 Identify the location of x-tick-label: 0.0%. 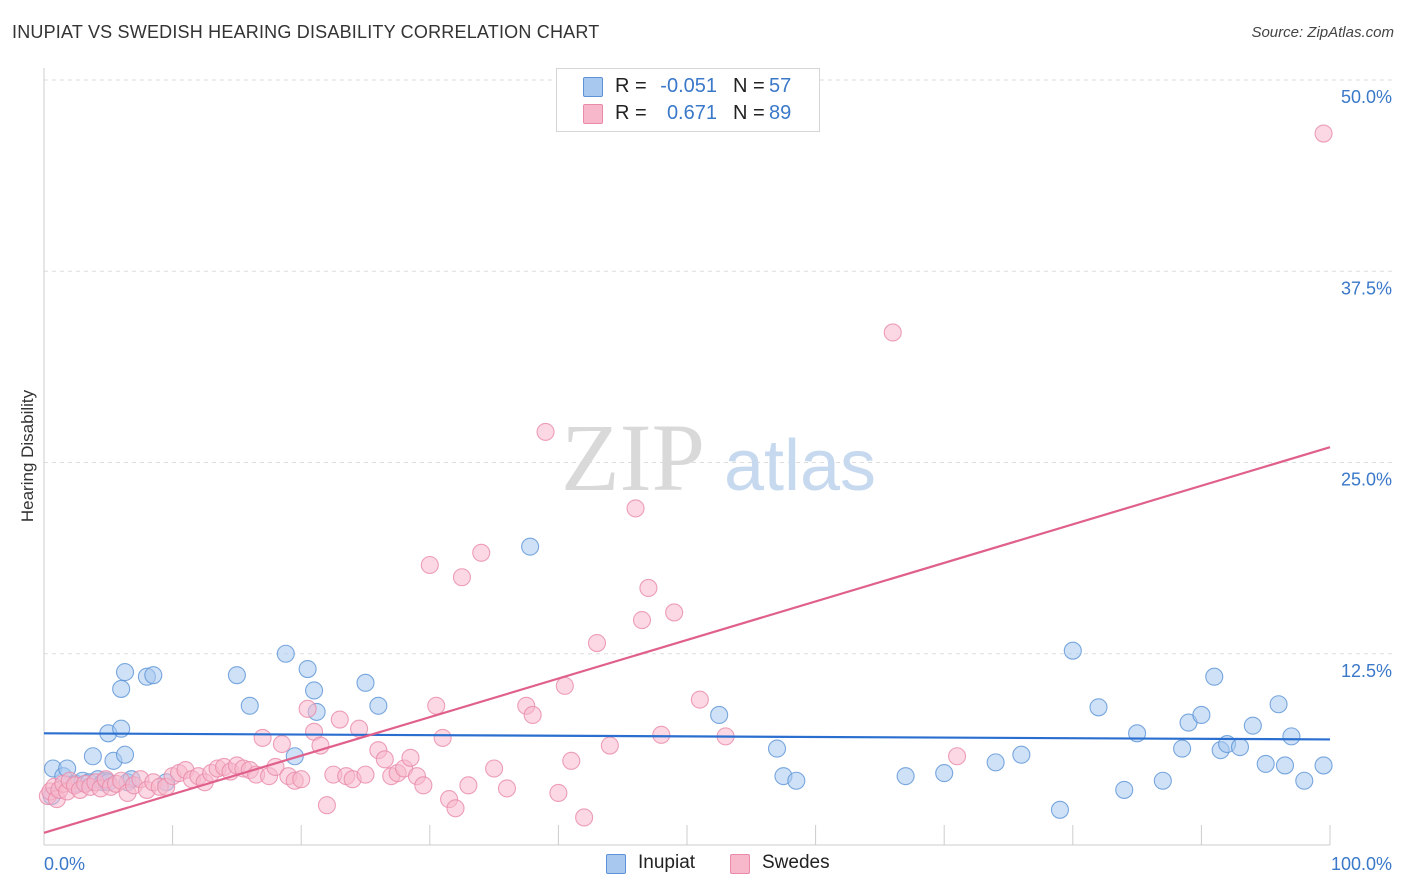
(64, 864).